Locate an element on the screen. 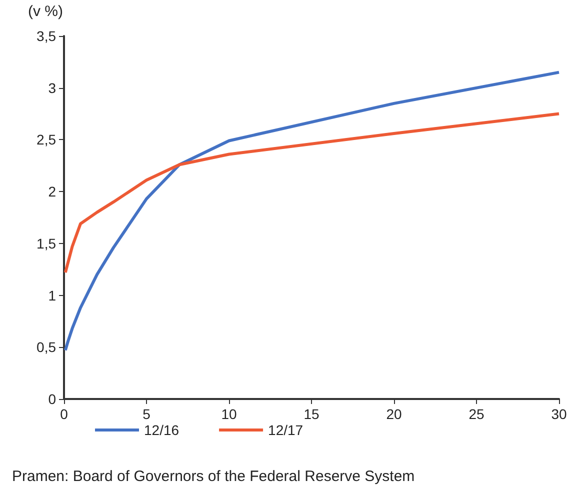 The height and width of the screenshot is (488, 572). y-tick-label: 1 is located at coordinates (52, 295).